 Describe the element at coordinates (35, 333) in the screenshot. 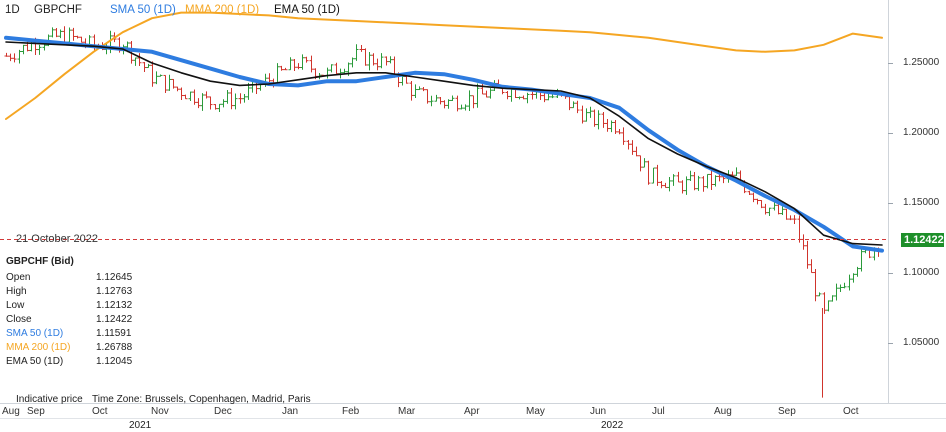

I see `info-sma-label: SMA 50 (1D)` at that location.